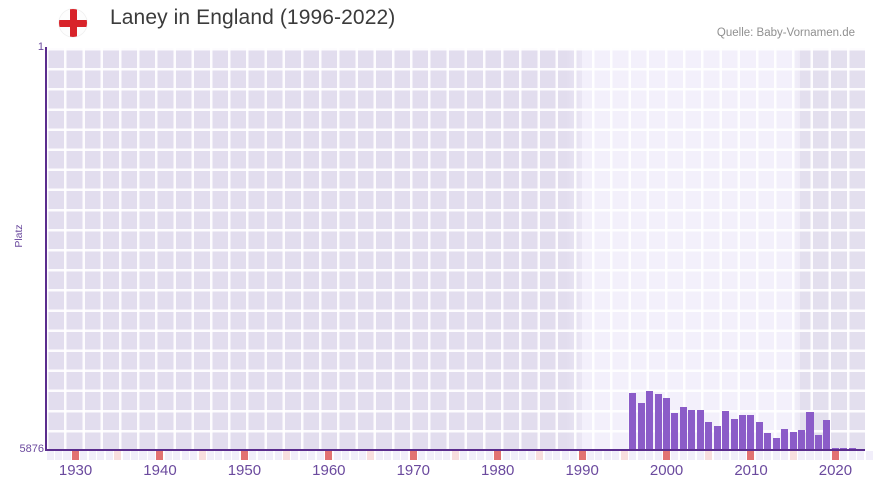 The image size is (873, 492). Describe the element at coordinates (46, 249) in the screenshot. I see `y-axis-line` at that location.